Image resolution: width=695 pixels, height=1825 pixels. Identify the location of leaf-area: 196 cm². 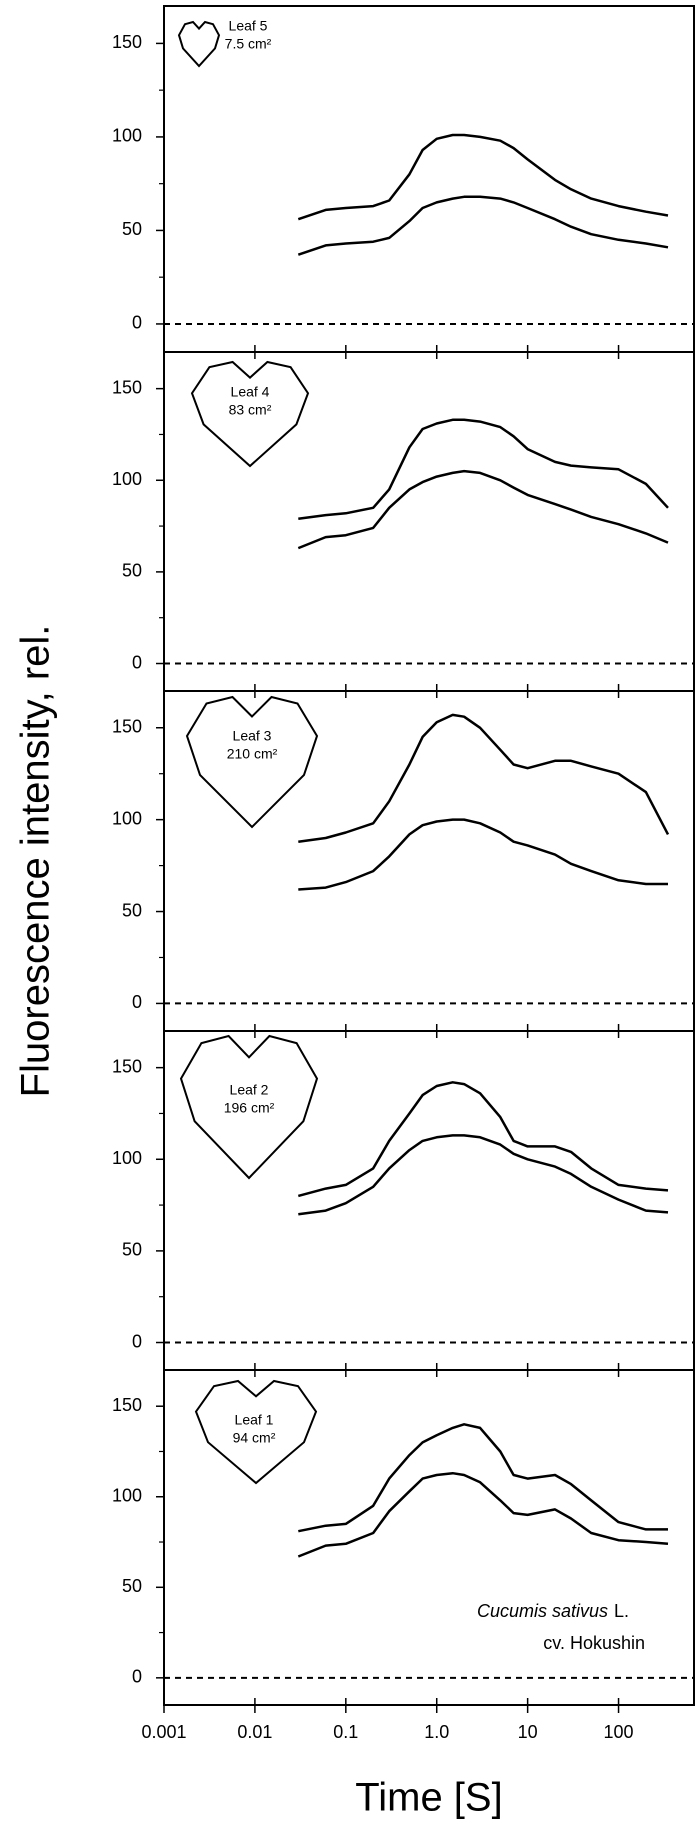
(249, 1108).